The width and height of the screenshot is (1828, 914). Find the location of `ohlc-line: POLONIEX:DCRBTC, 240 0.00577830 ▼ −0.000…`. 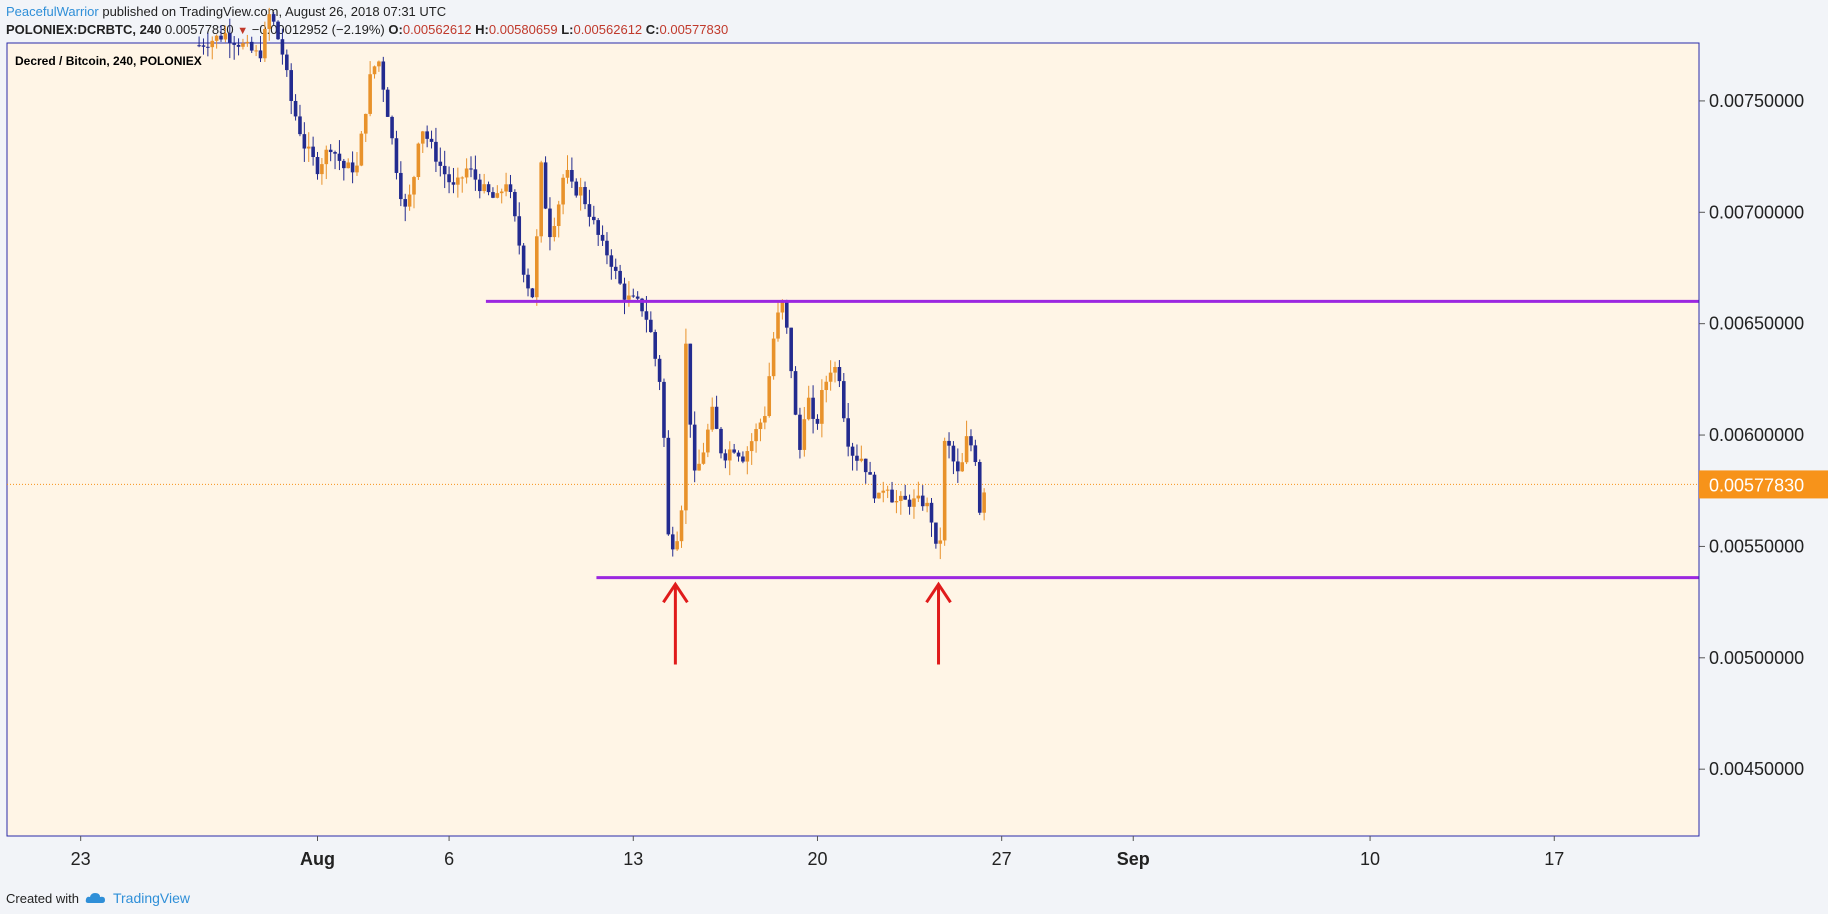

ohlc-line: POLONIEX:DCRBTC, 240 0.00577830 ▼ −0.000… is located at coordinates (367, 30).